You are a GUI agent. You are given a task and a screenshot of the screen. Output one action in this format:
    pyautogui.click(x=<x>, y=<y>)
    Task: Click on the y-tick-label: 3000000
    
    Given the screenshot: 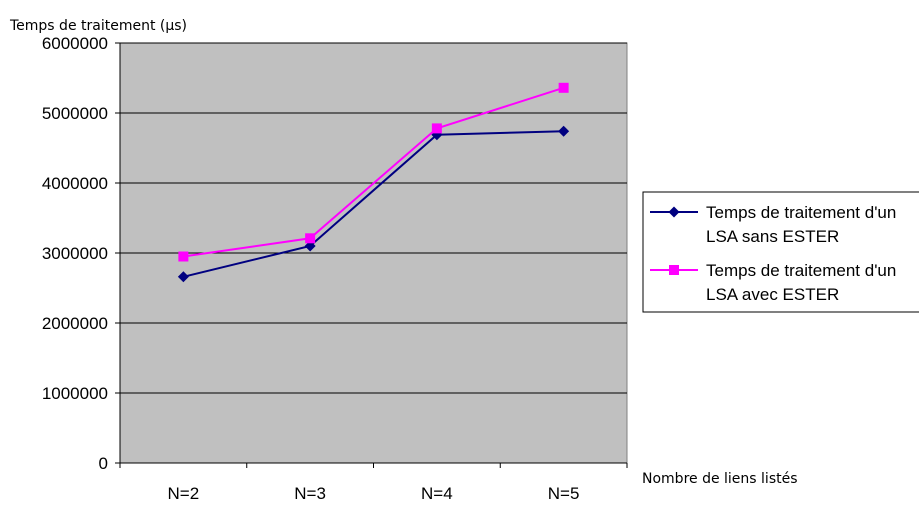 What is the action you would take?
    pyautogui.click(x=75, y=253)
    